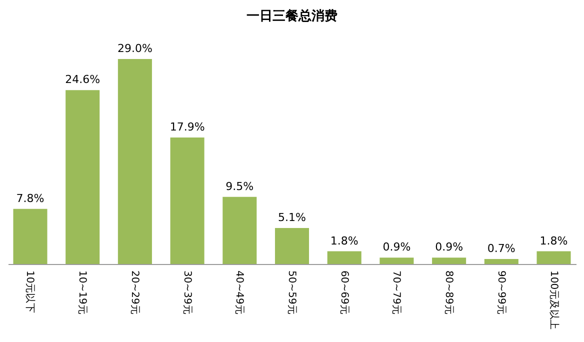 The width and height of the screenshot is (584, 342). I want to click on x-tick-label: 10元以下, so click(30, 292).